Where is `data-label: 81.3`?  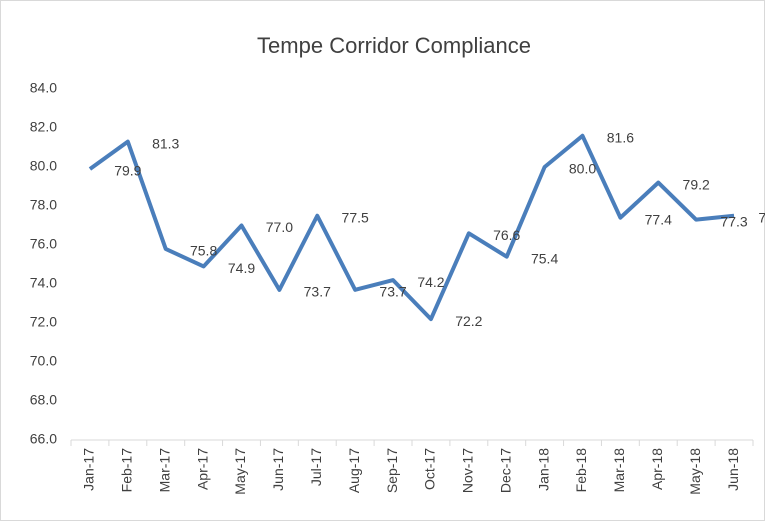
data-label: 81.3 is located at coordinates (165, 143).